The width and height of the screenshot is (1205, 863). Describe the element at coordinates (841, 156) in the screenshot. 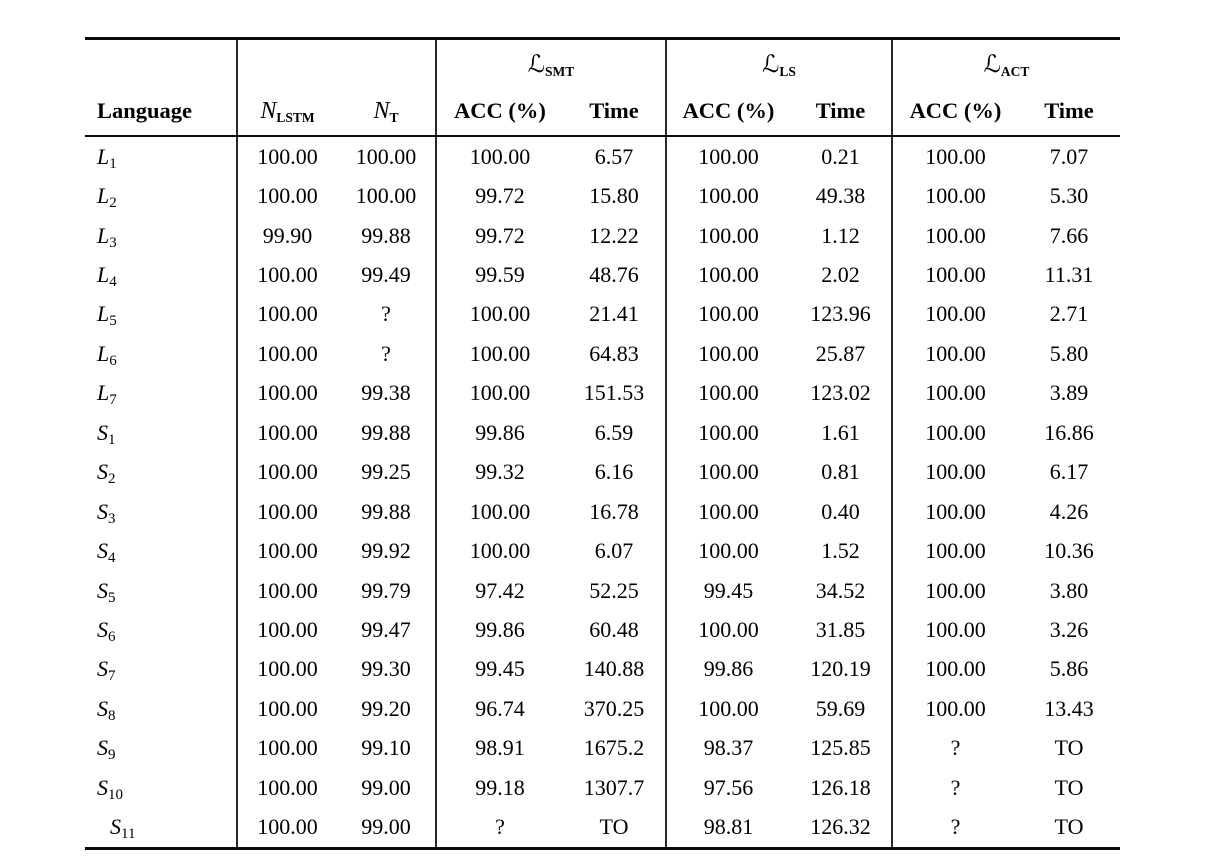

I see `value-cell: 0.21` at that location.